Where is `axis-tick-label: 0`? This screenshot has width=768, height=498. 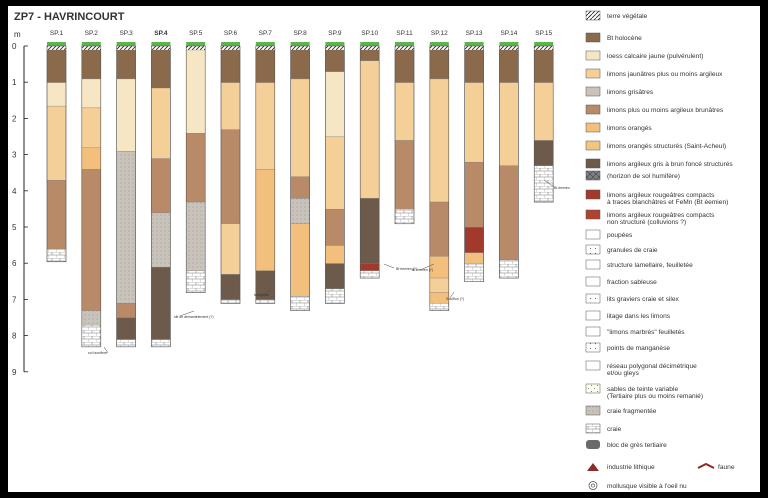 axis-tick-label: 0 is located at coordinates (14, 46).